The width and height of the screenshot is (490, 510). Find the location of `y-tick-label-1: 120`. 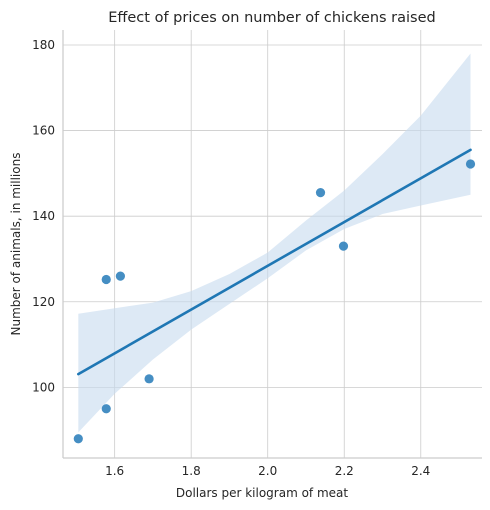

y-tick-label-1: 120 is located at coordinates (43, 302).